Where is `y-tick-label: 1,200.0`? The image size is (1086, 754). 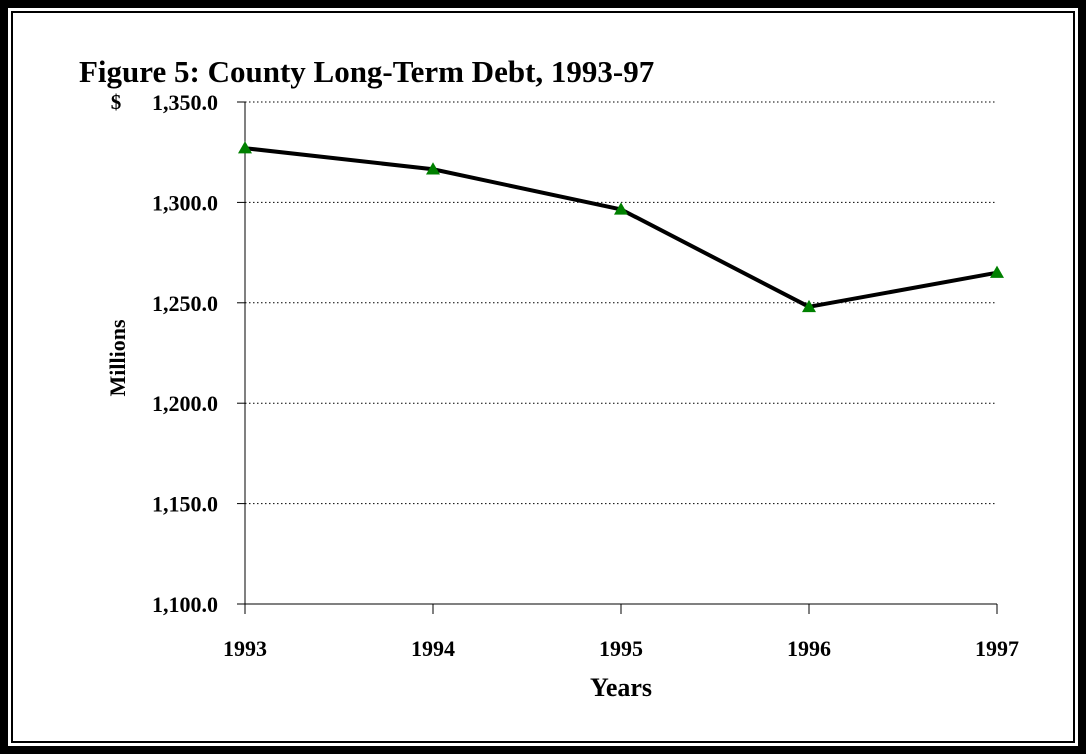
y-tick-label: 1,200.0 is located at coordinates (185, 403).